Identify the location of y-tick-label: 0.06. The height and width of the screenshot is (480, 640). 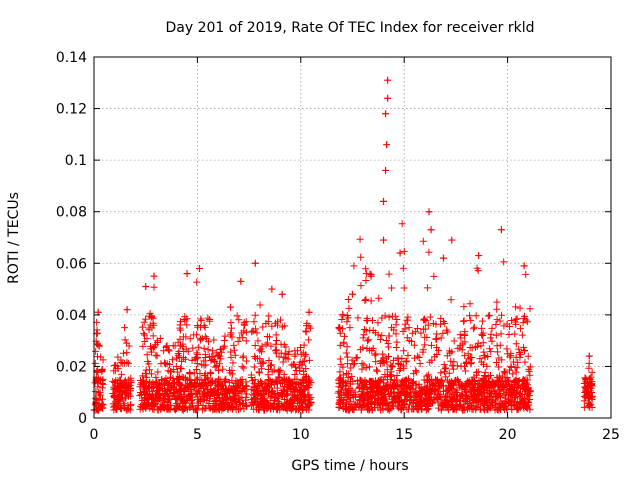
(71, 264).